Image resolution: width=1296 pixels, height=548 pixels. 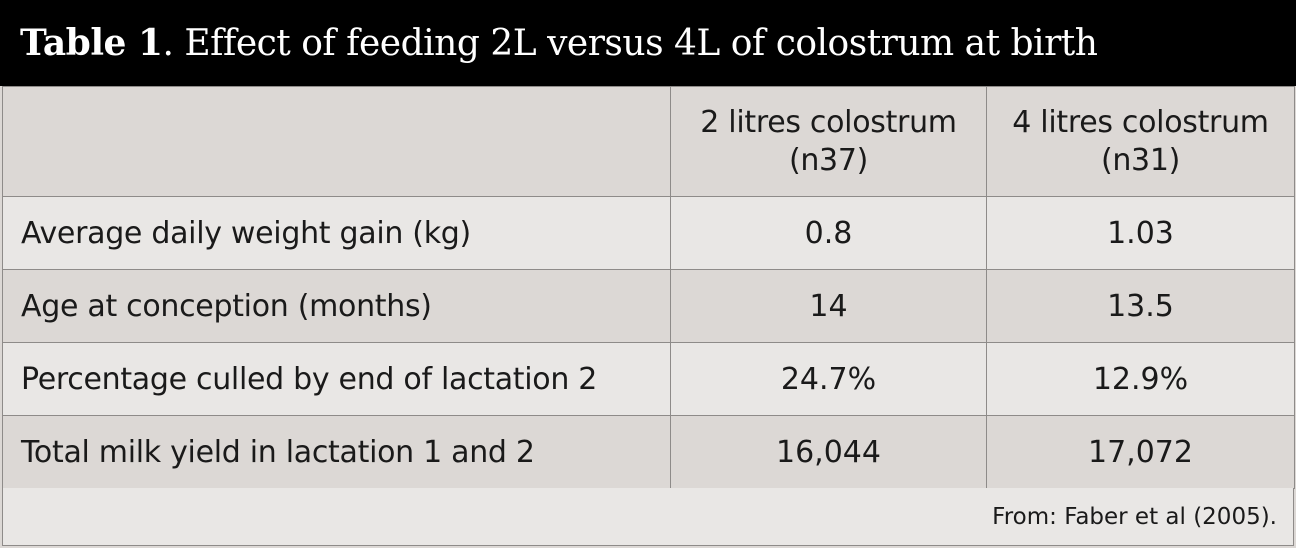 What do you see at coordinates (828, 379) in the screenshot?
I see `cell-2l-percentage-culled: 24.7%` at bounding box center [828, 379].